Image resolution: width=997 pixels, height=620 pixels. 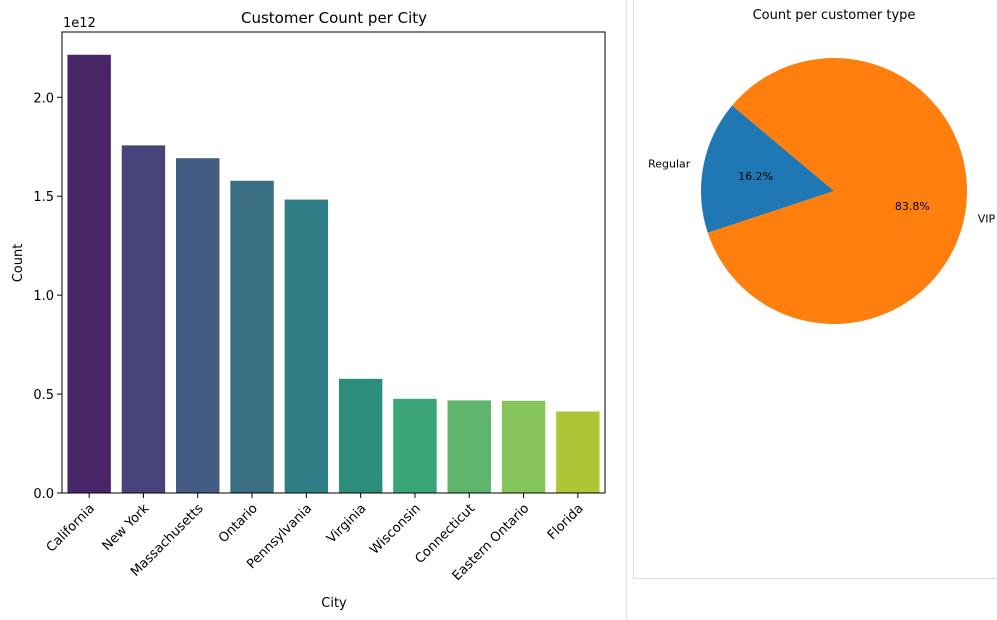 I want to click on pie-chart-title: Count per customer type, so click(x=834, y=15).